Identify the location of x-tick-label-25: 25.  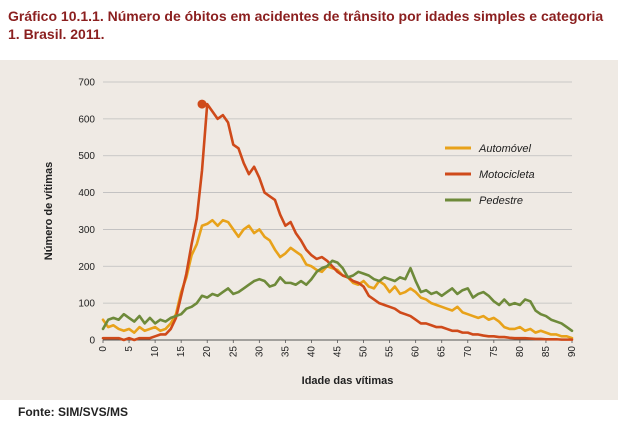
(233, 352).